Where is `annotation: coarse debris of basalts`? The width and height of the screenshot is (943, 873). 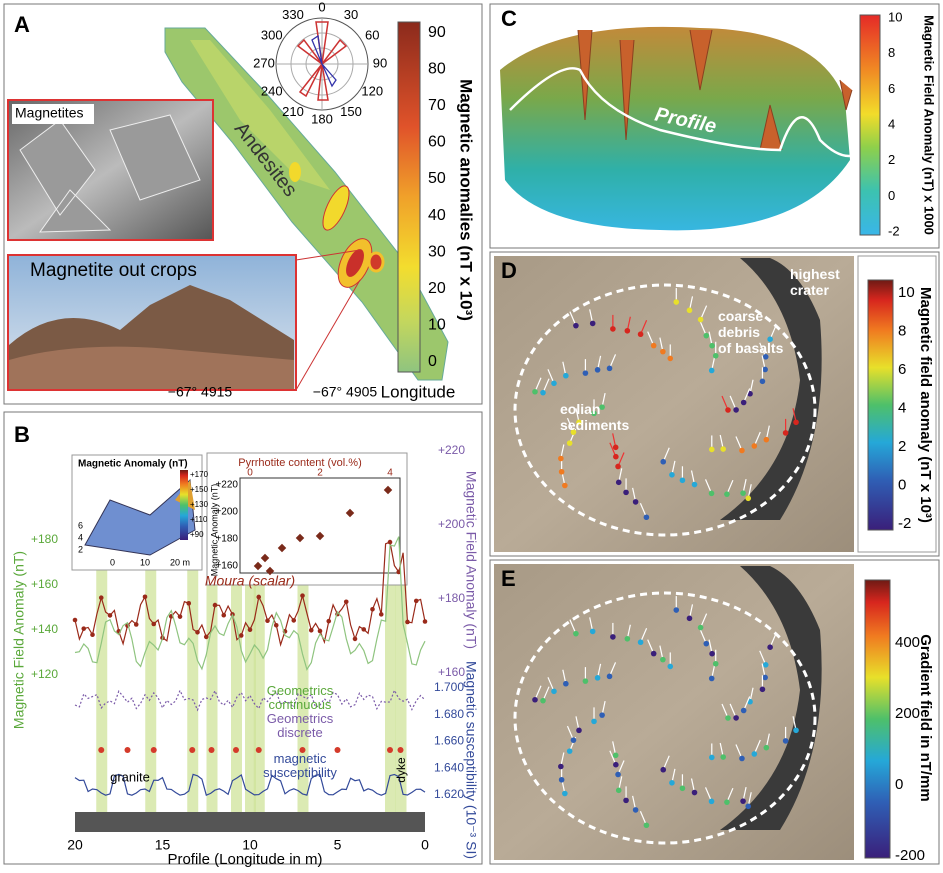 annotation: coarse debris of basalts is located at coordinates (751, 332).